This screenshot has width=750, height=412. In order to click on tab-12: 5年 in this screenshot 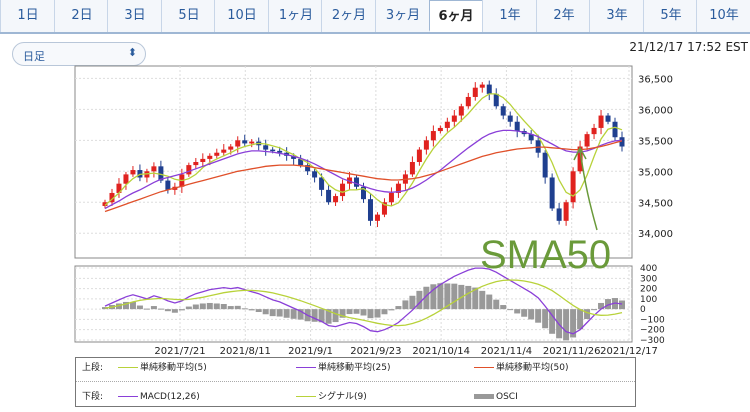, I will do `click(670, 16)`.